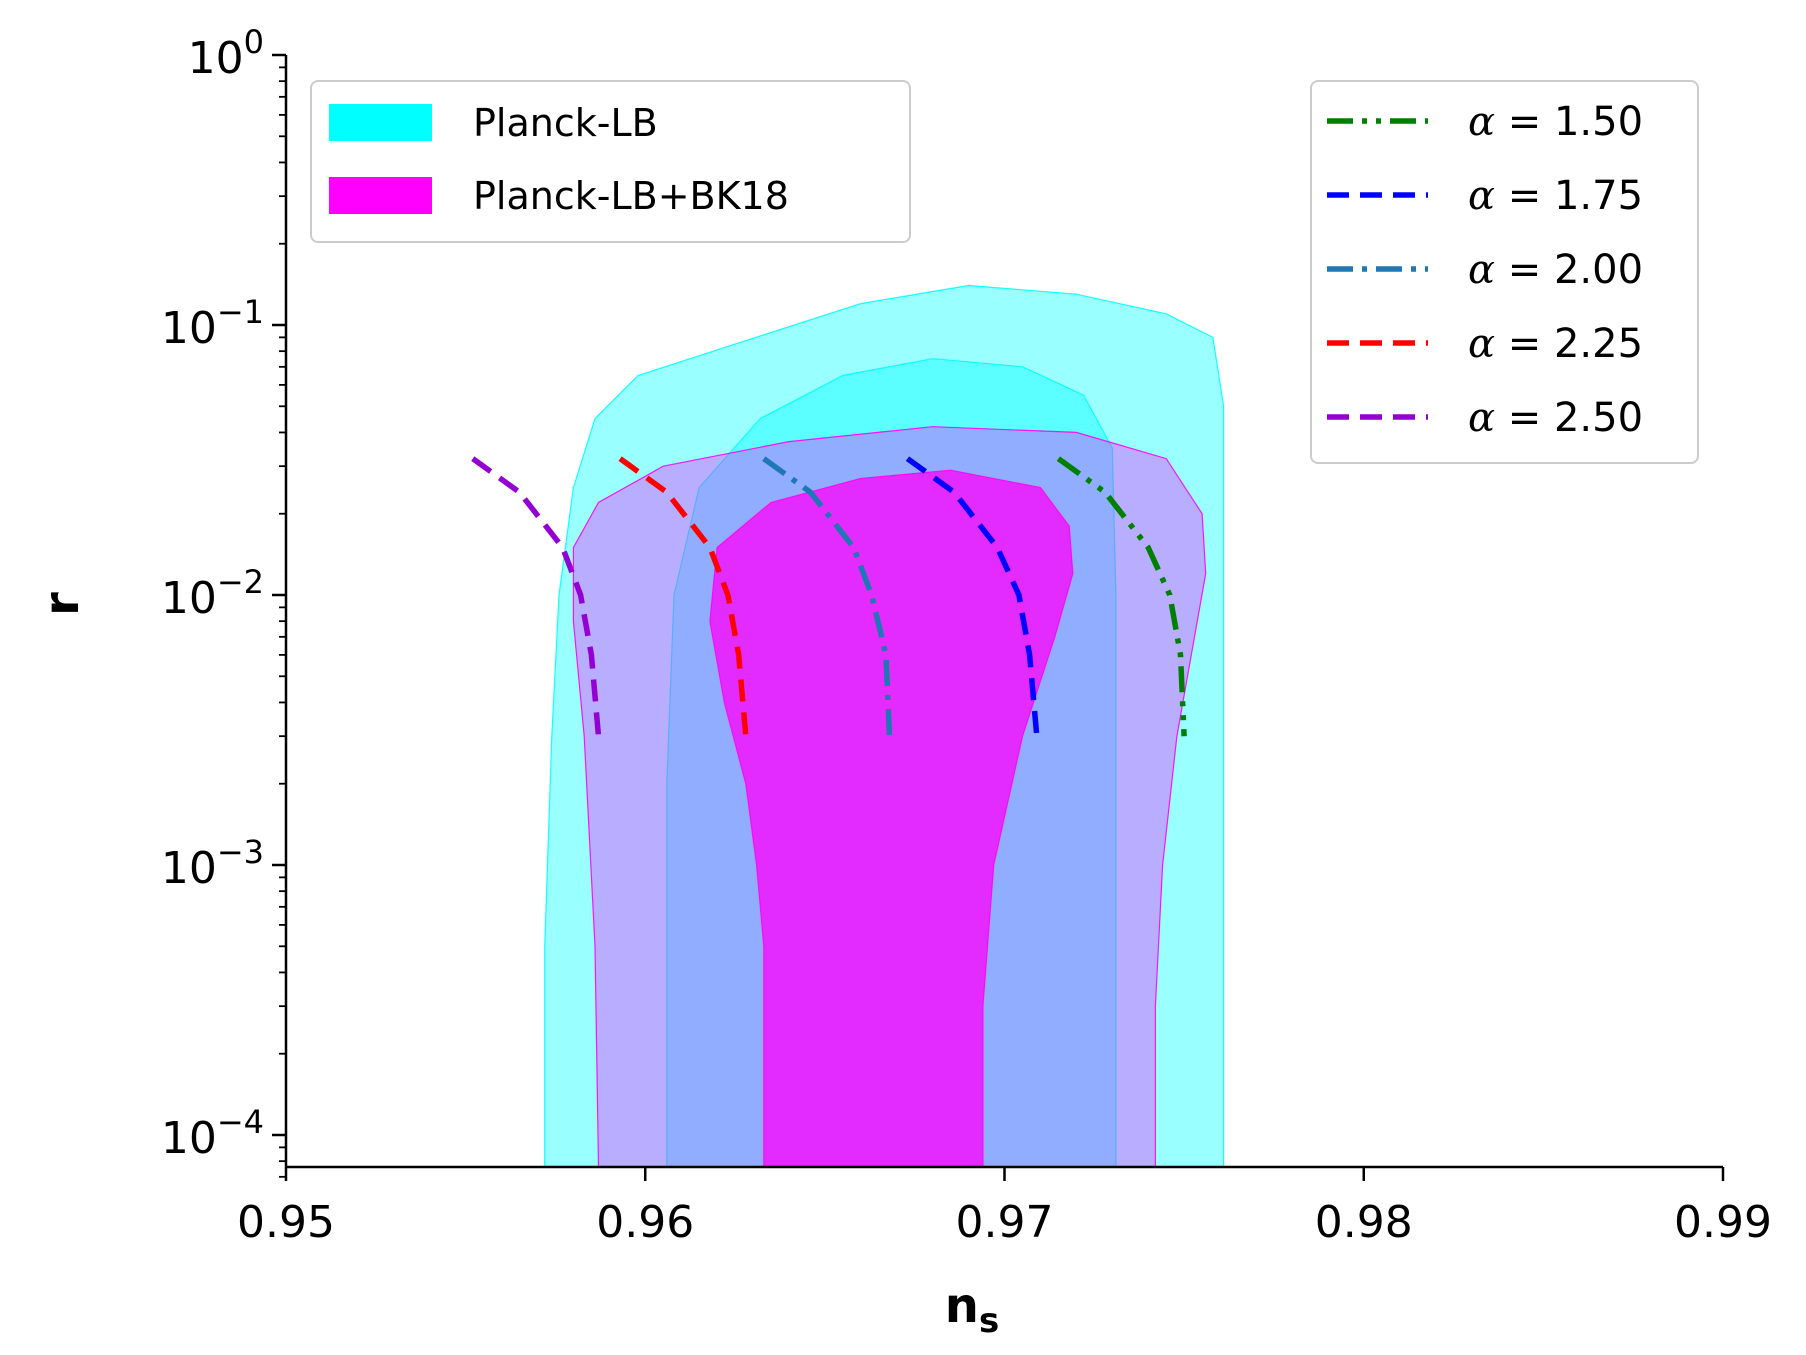 The width and height of the screenshot is (1806, 1355). What do you see at coordinates (1364, 1222) in the screenshot?
I see `x-tick-label: 0.98` at bounding box center [1364, 1222].